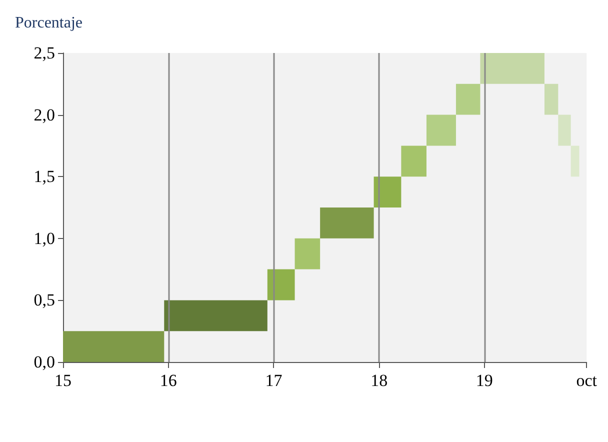  Describe the element at coordinates (587, 380) in the screenshot. I see `x-tick-label: oct` at that location.